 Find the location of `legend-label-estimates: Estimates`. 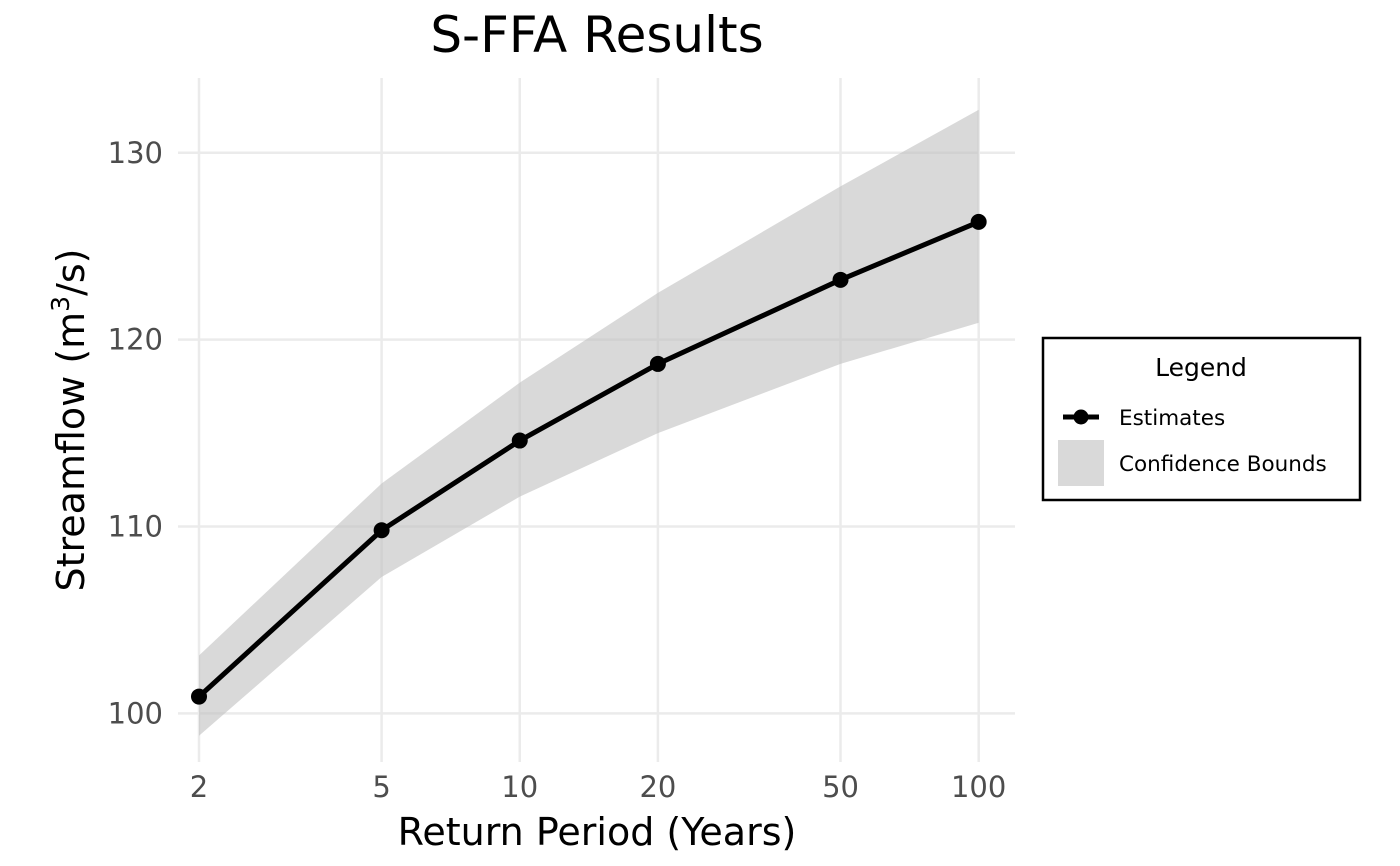

legend-label-estimates: Estimates is located at coordinates (1172, 418).